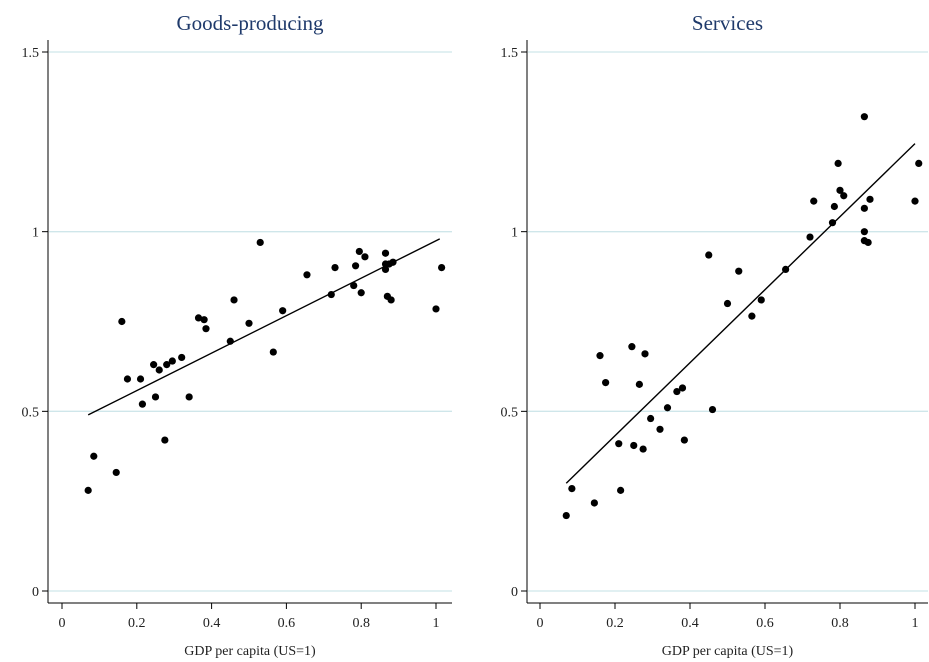 Image resolution: width=929 pixels, height=662 pixels. Describe the element at coordinates (250, 23) in the screenshot. I see `panel-title: Goods-producing` at that location.